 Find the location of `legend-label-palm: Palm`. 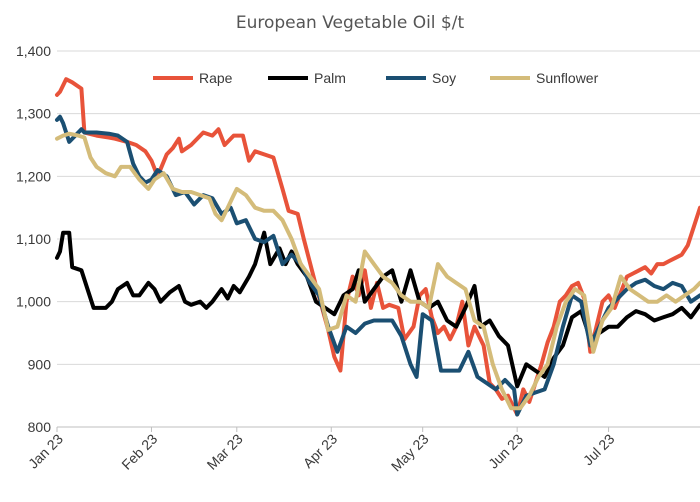

legend-label-palm: Palm is located at coordinates (330, 78).